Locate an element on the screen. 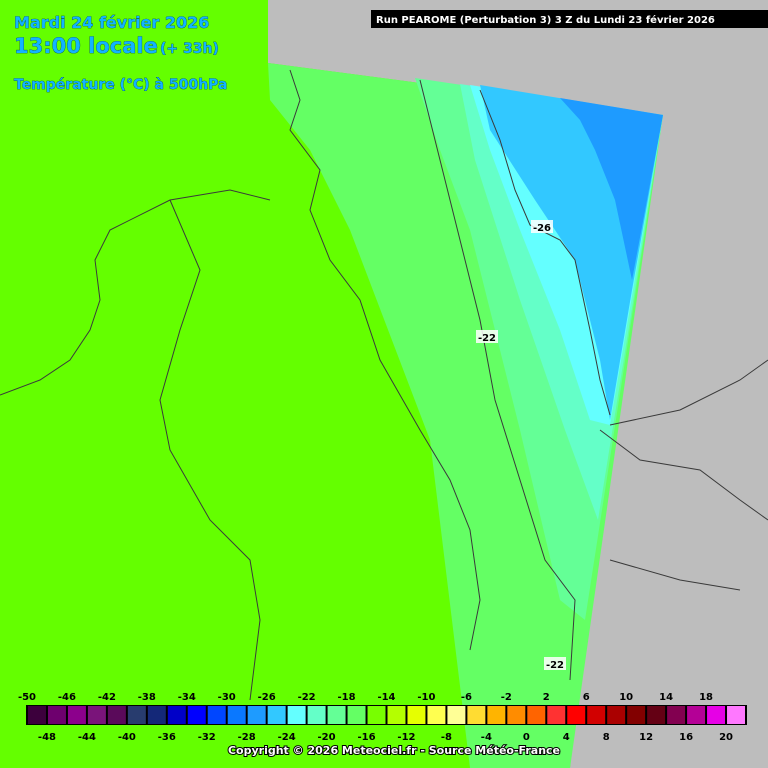 The width and height of the screenshot is (768, 768). legend-tick-label: 4 is located at coordinates (566, 737).